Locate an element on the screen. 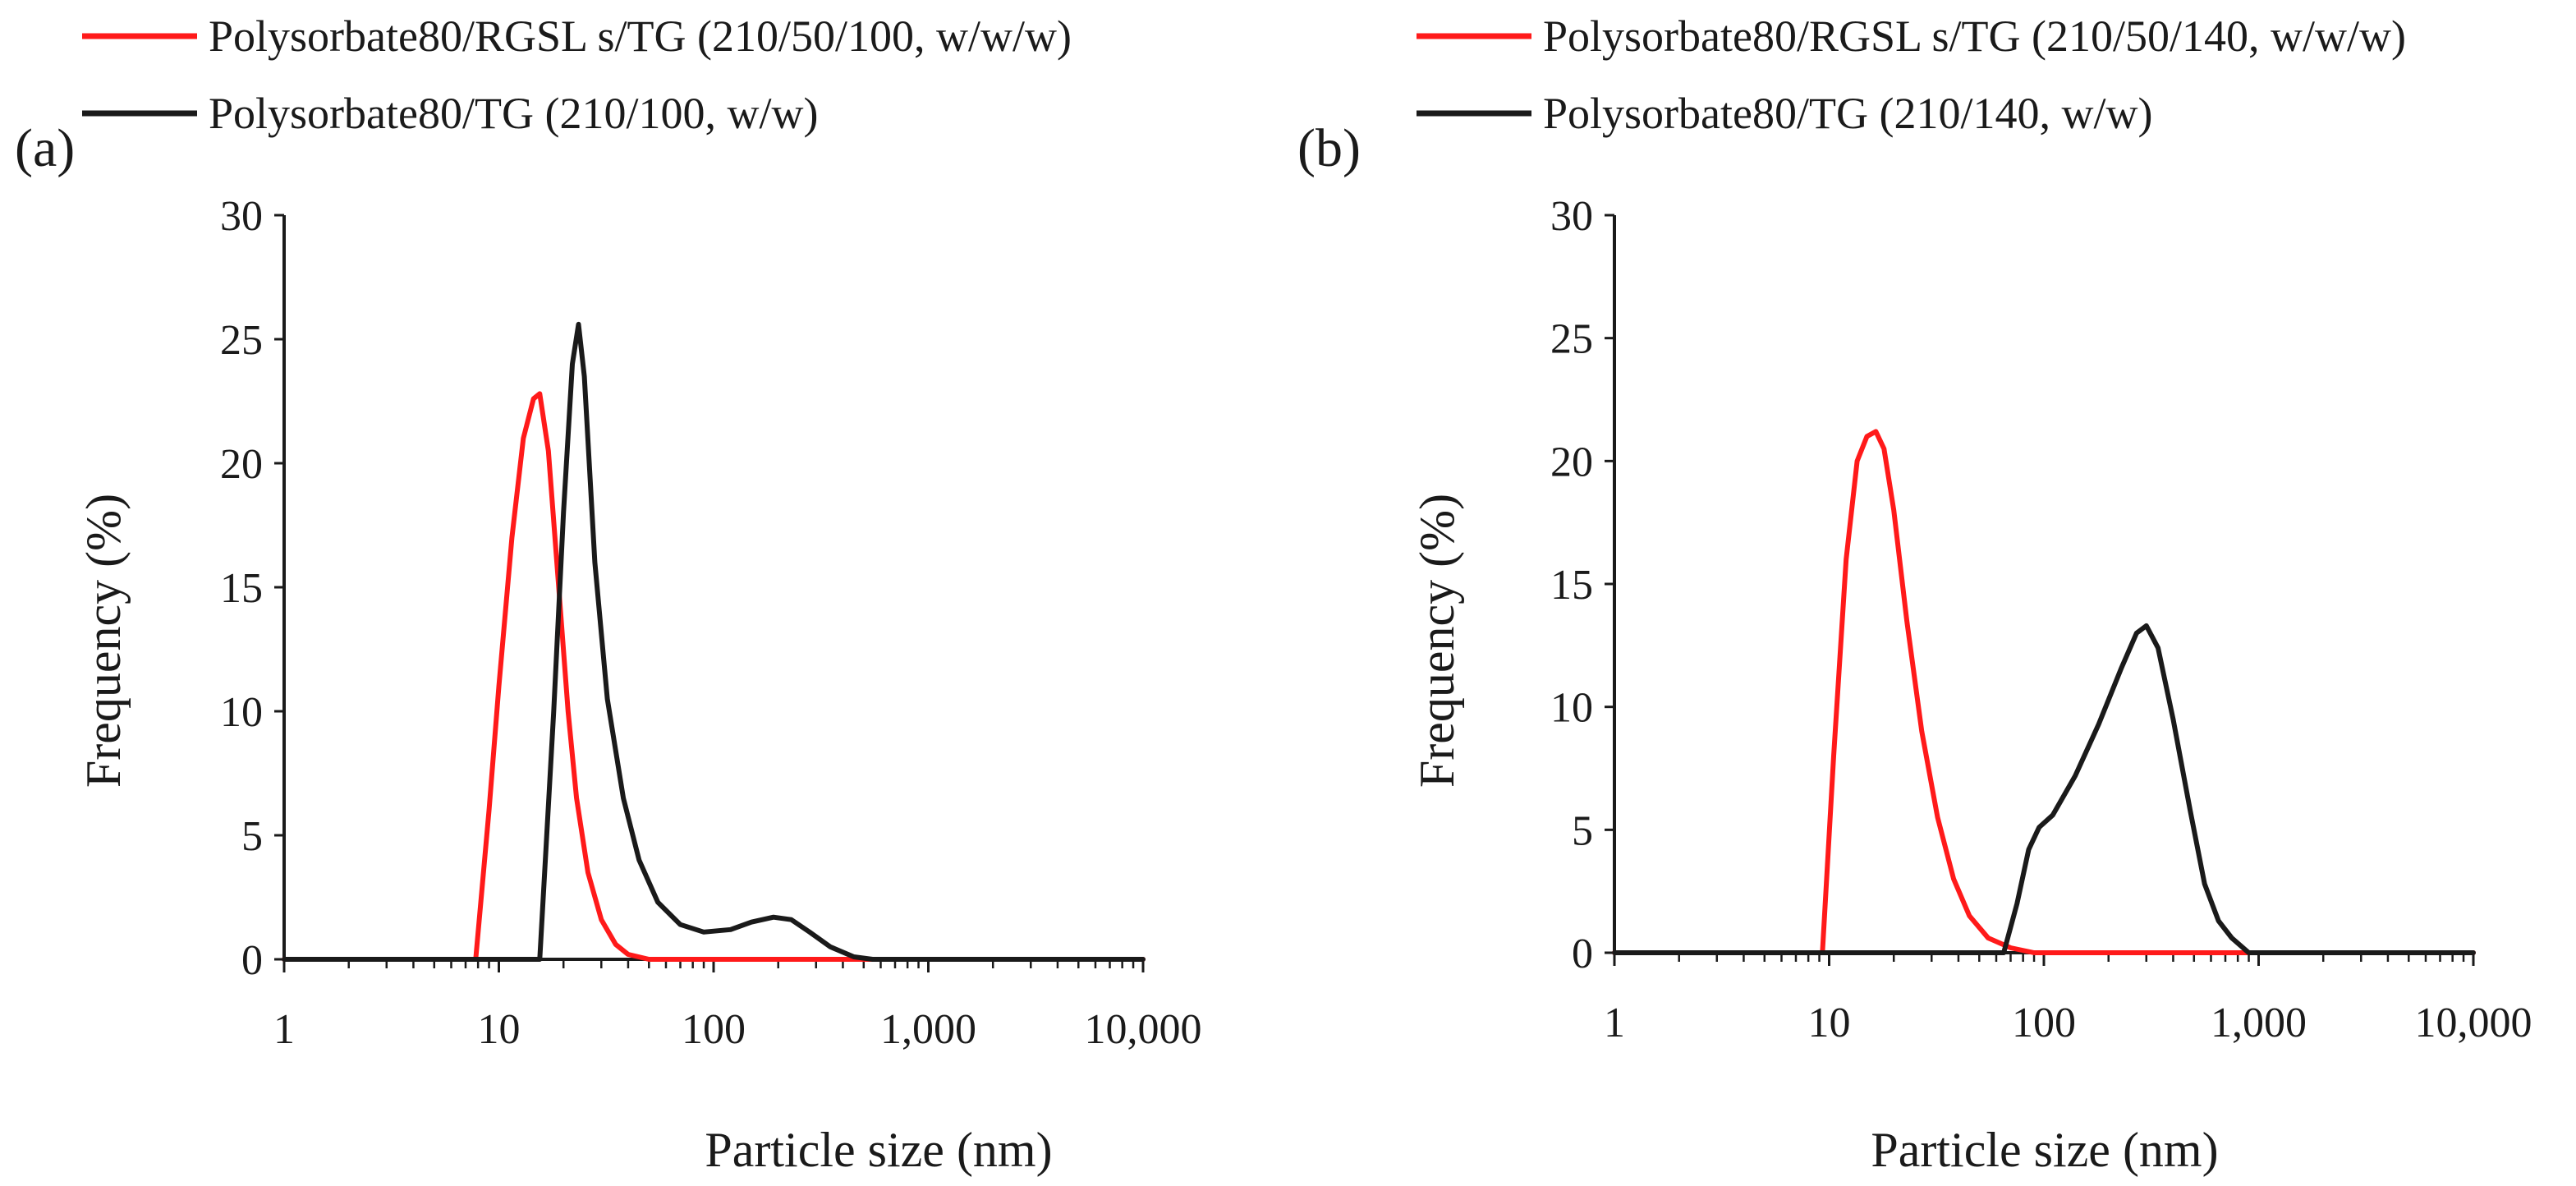 Image resolution: width=2576 pixels, height=1186 pixels. panel-label: (a) is located at coordinates (45, 148).